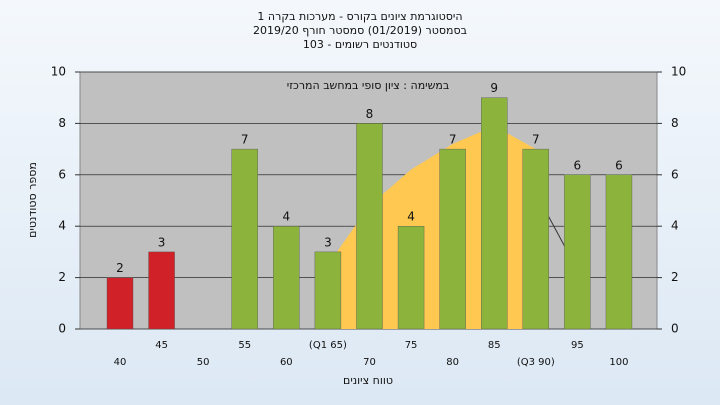  What do you see at coordinates (203, 362) in the screenshot?
I see `x-tick-label: 50` at bounding box center [203, 362].